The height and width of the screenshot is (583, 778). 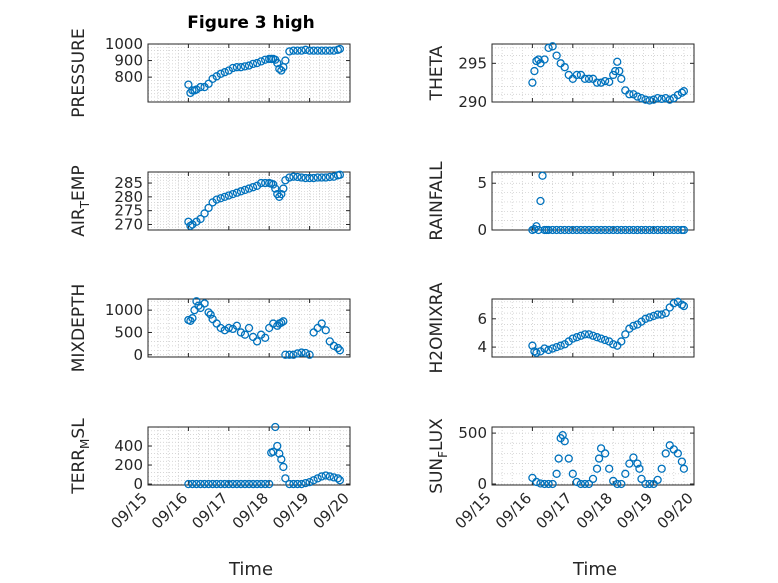 I want to click on y-tick-label: 900, so click(x=128, y=61).